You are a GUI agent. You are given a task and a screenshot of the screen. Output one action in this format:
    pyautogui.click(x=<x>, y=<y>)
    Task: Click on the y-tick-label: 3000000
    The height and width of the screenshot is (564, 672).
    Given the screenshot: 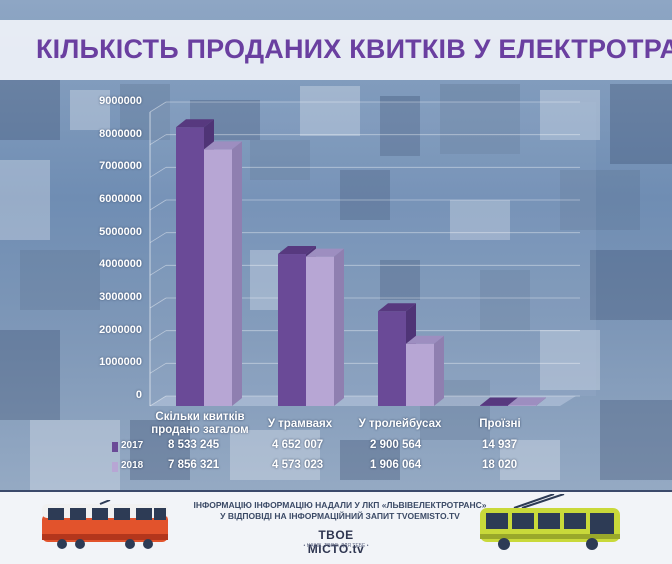 What is the action you would take?
    pyautogui.click(x=120, y=297)
    